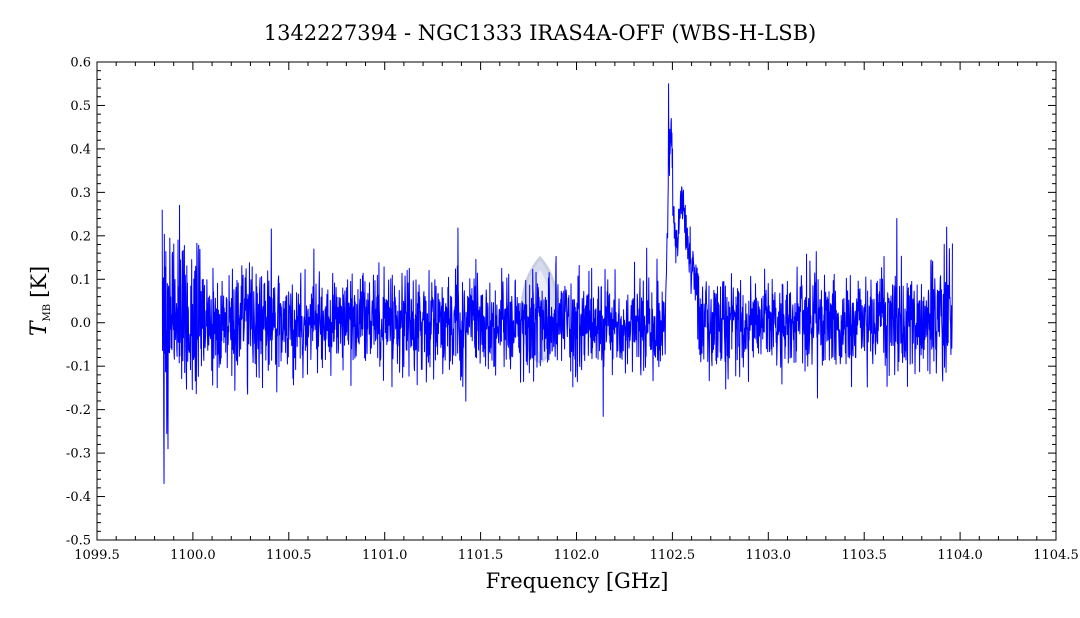  I want to click on x-tick-label: 1102.0, so click(577, 555).